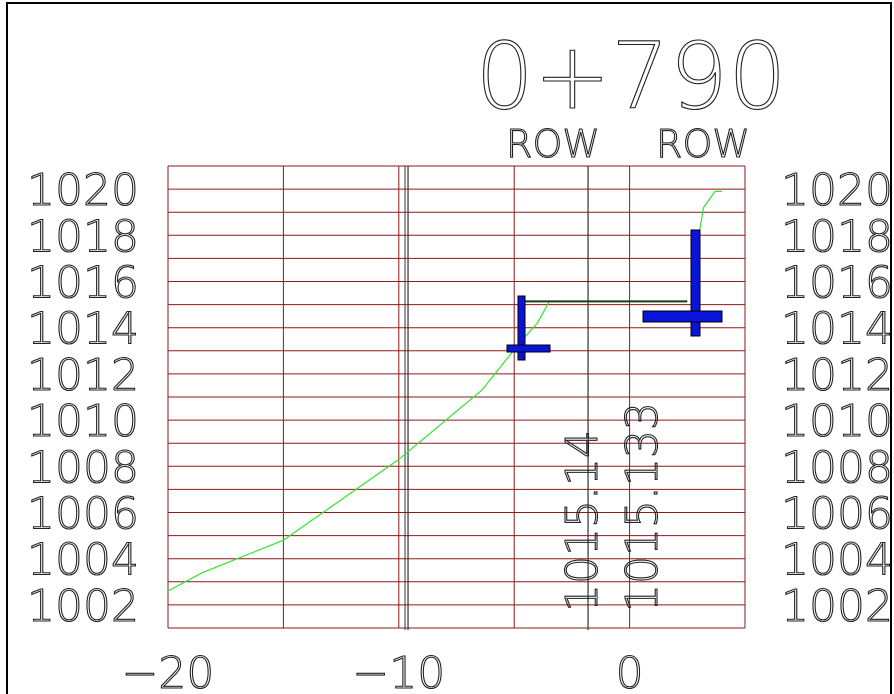 This screenshot has height=694, width=894. I want to click on marker-left, so click(528, 328).